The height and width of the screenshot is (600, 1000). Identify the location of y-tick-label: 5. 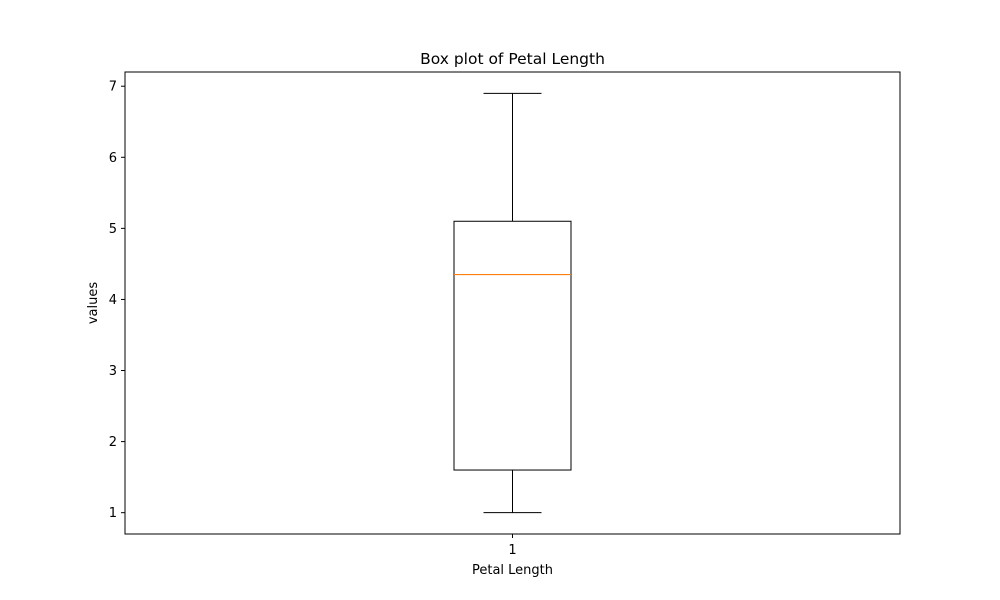
(113, 229).